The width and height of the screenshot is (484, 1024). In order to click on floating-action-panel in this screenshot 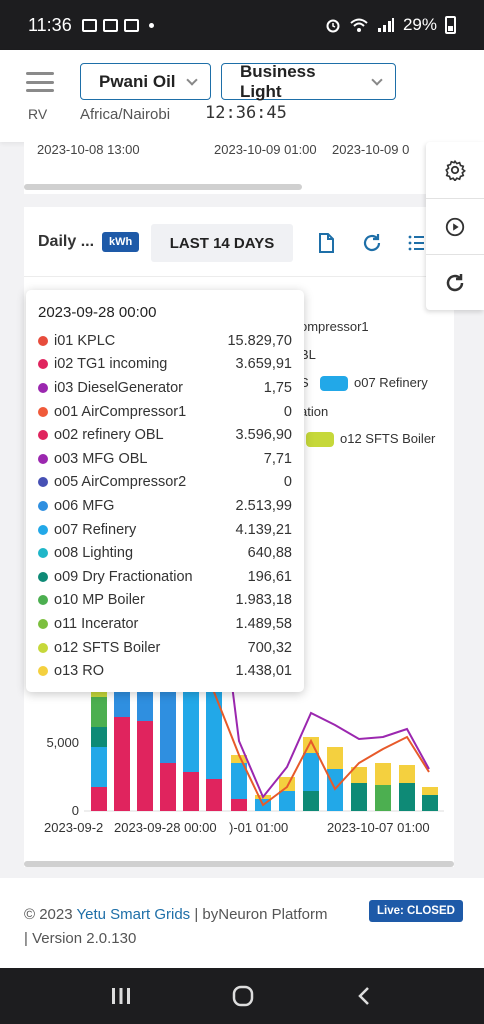, I will do `click(455, 226)`.